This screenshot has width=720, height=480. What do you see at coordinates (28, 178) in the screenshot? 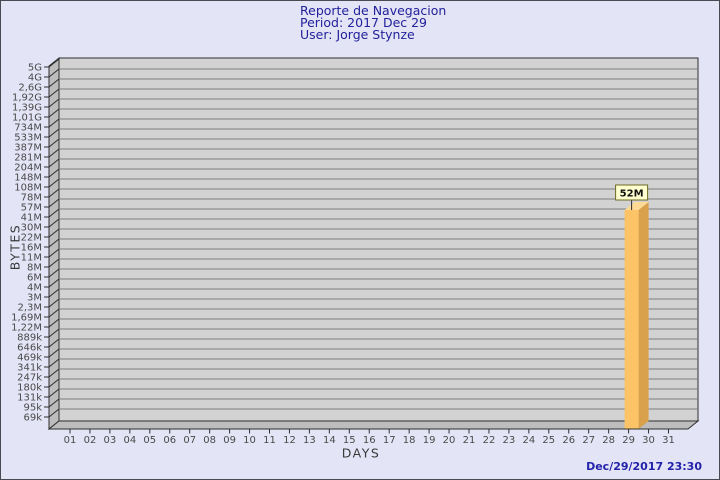
I see `y-tick-label: 148M` at bounding box center [28, 178].